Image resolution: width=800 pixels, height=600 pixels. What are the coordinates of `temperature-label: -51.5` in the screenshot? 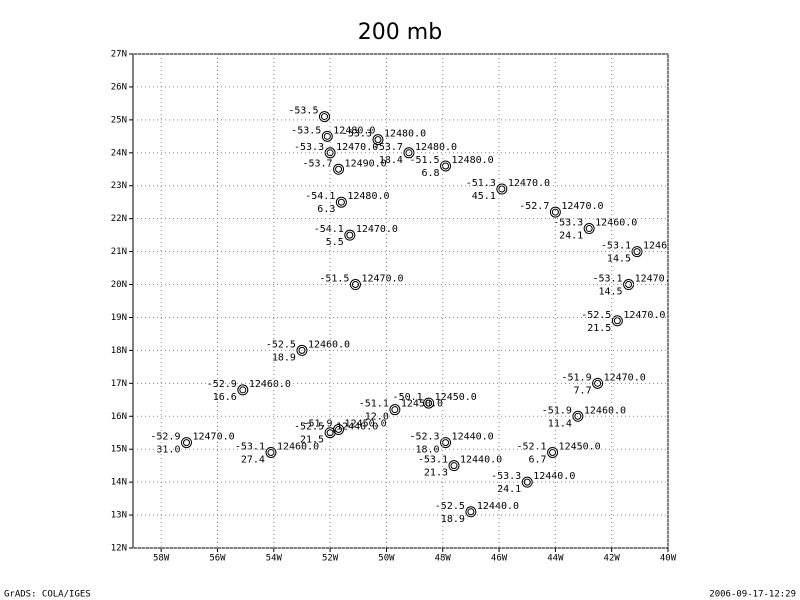 It's located at (424, 160).